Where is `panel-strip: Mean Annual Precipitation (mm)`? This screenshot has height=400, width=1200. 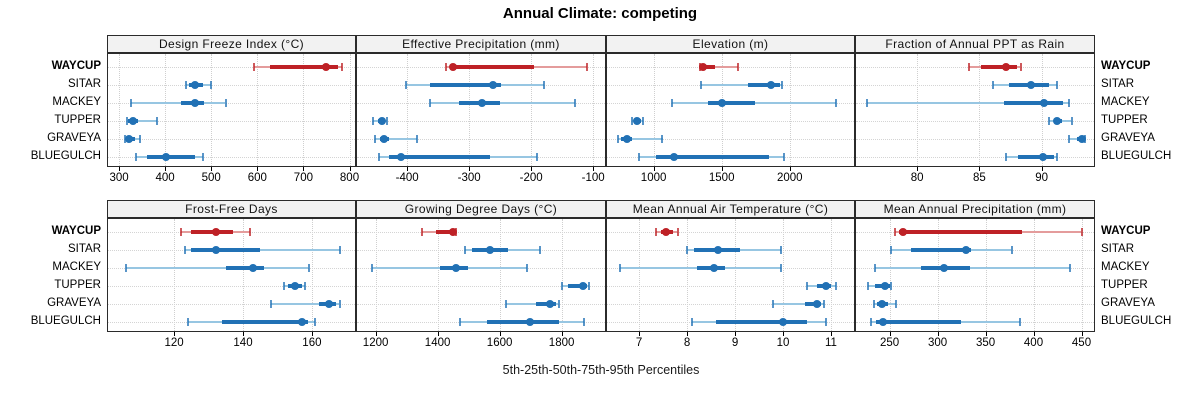
panel-strip: Mean Annual Precipitation (mm) is located at coordinates (975, 209).